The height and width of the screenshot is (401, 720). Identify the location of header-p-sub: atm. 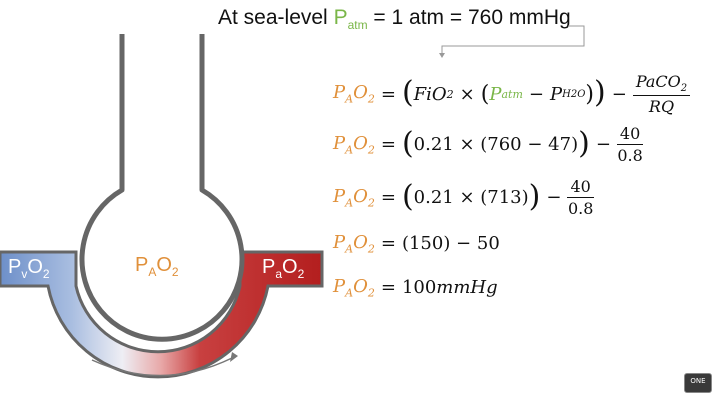
(357, 25).